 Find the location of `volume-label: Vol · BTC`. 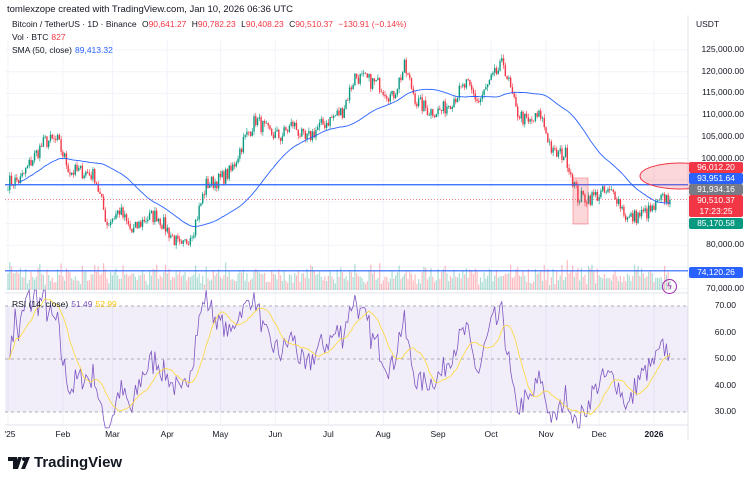

volume-label: Vol · BTC is located at coordinates (30, 37).